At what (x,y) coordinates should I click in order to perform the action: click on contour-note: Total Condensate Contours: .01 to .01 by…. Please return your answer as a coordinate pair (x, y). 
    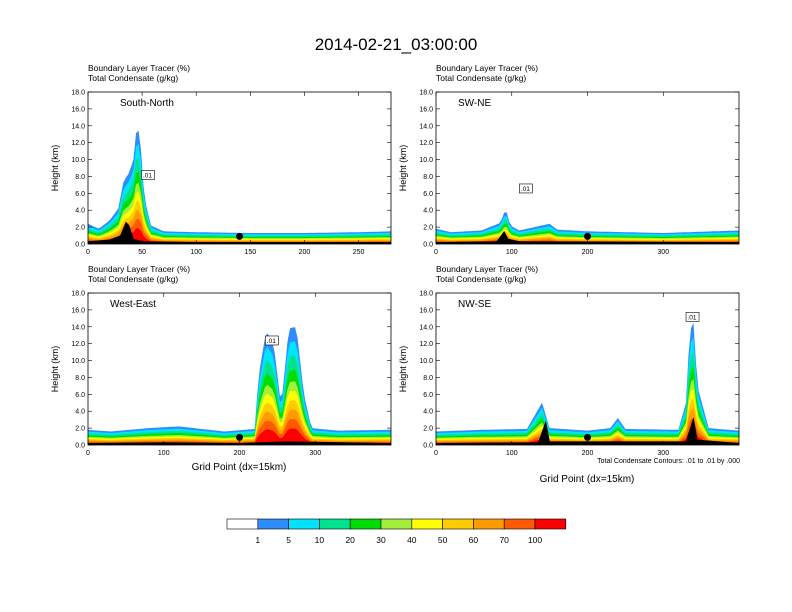
    Looking at the image, I should click on (668, 461).